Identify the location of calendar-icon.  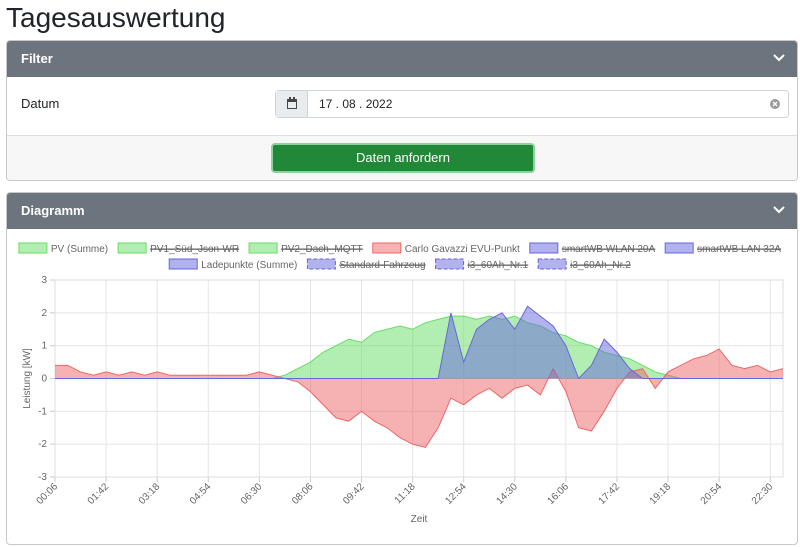
(292, 103).